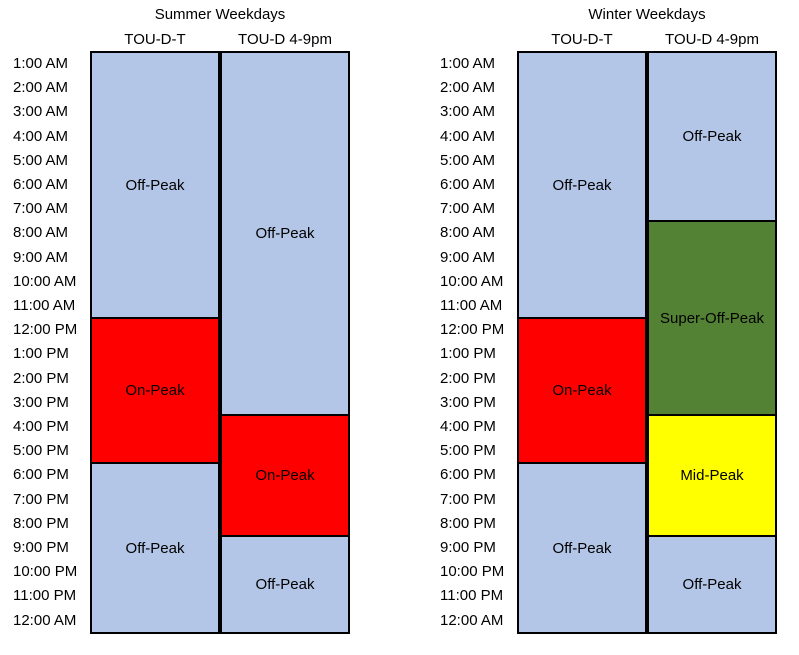 The image size is (799, 655). Describe the element at coordinates (712, 318) in the screenshot. I see `rate-period-super-off-peak: Super-Off-Peak` at that location.